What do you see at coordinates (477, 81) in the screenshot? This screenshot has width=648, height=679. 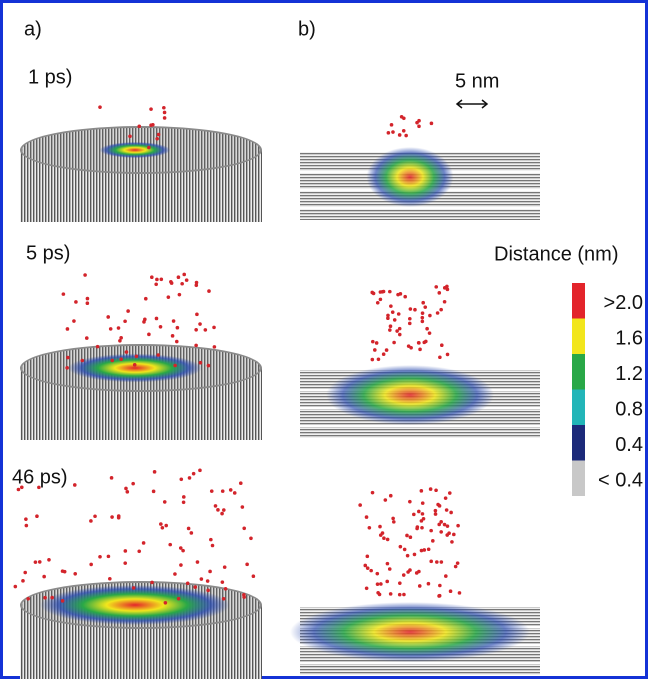 I see `scale-bar-label: 5 nm` at bounding box center [477, 81].